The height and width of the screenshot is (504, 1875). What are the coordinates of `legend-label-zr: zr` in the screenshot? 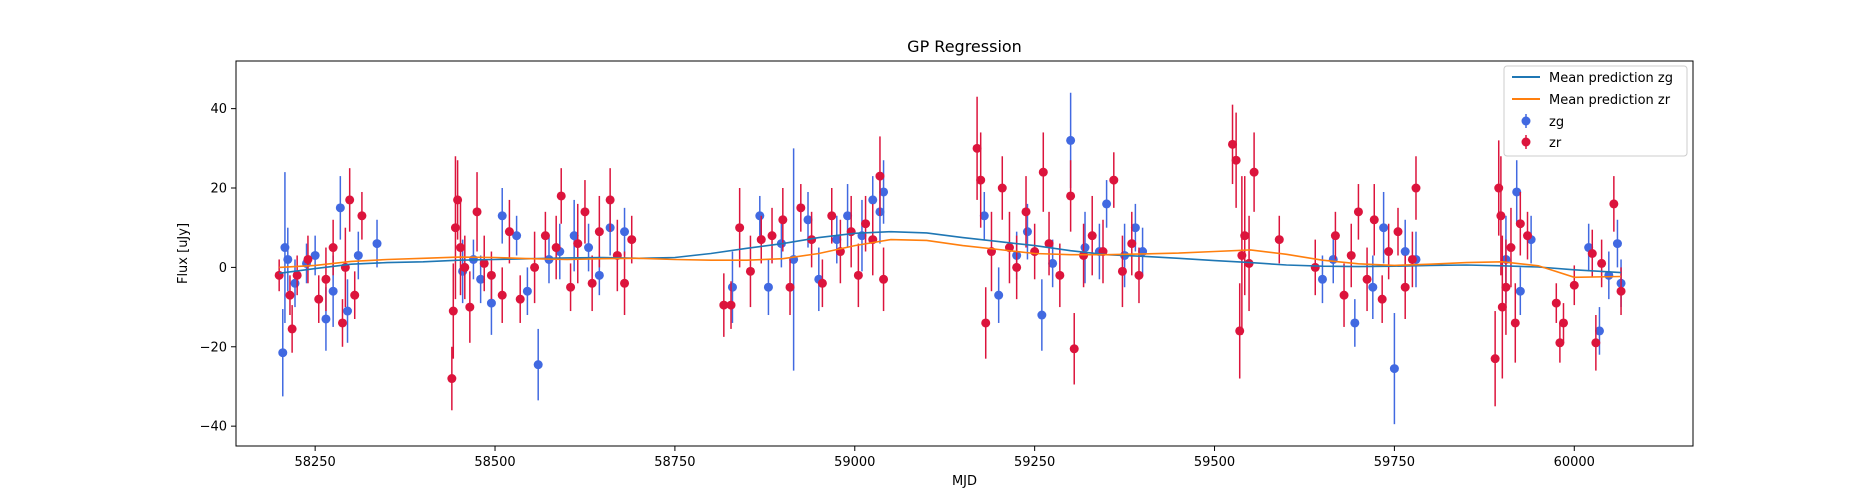 It's located at (1555, 143).